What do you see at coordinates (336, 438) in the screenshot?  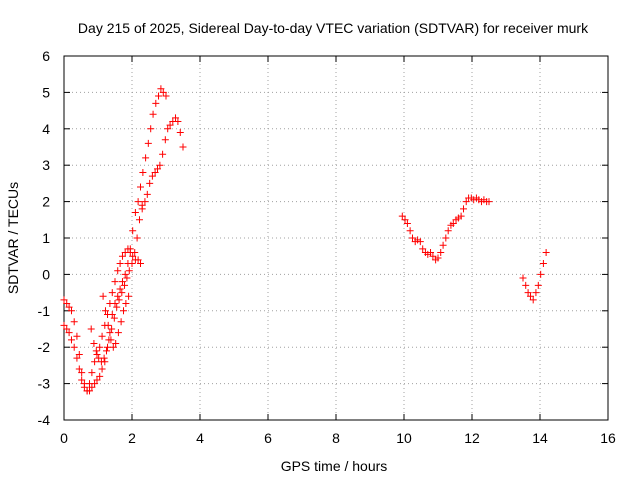 I see `x-tick-label: 8` at bounding box center [336, 438].